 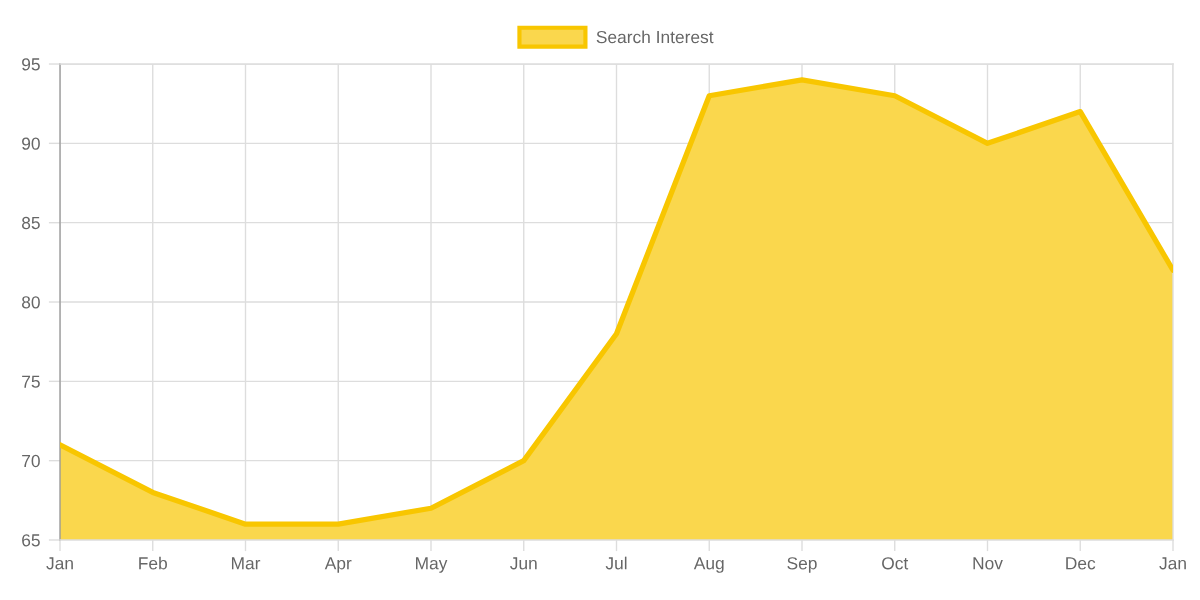 I want to click on y-tick-label: 95, so click(x=31, y=64).